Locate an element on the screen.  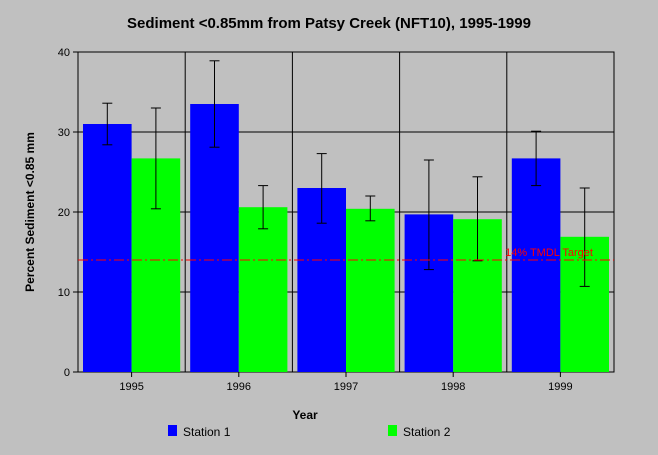
reference-line-label: 14% TMDL Target is located at coordinates (549, 253).